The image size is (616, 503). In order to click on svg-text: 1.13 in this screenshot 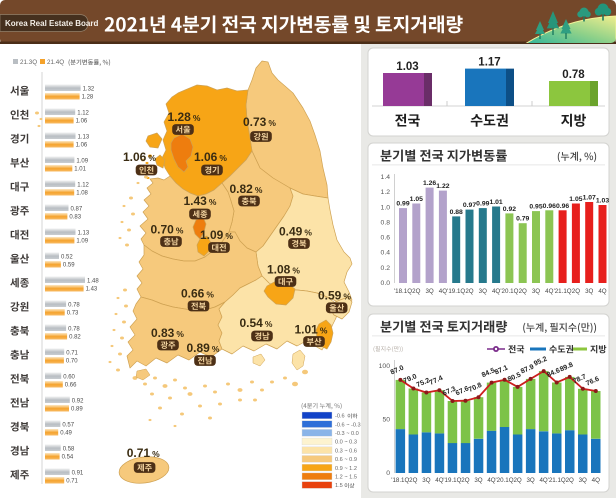, I will do `click(84, 234)`.